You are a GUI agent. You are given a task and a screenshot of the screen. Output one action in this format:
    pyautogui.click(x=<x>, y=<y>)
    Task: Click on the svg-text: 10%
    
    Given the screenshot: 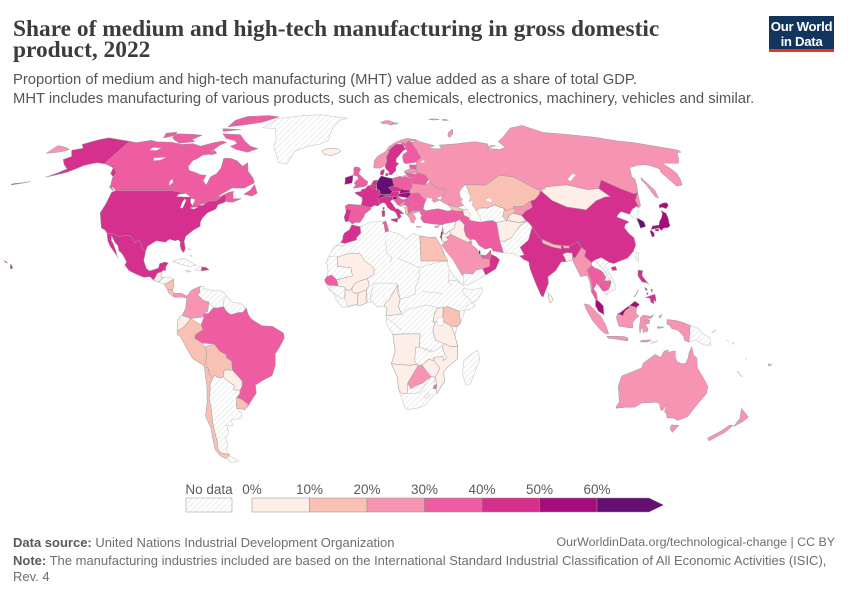 What is the action you would take?
    pyautogui.click(x=309, y=489)
    